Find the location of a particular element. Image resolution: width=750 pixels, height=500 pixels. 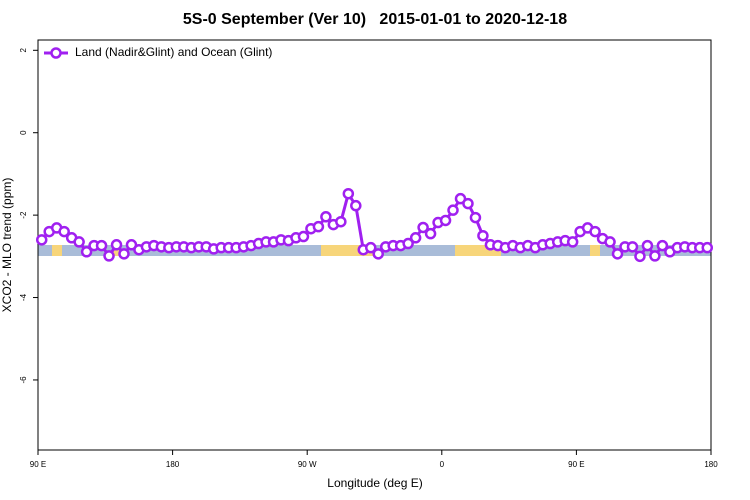

y-tick-label: -2 is located at coordinates (23, 215).